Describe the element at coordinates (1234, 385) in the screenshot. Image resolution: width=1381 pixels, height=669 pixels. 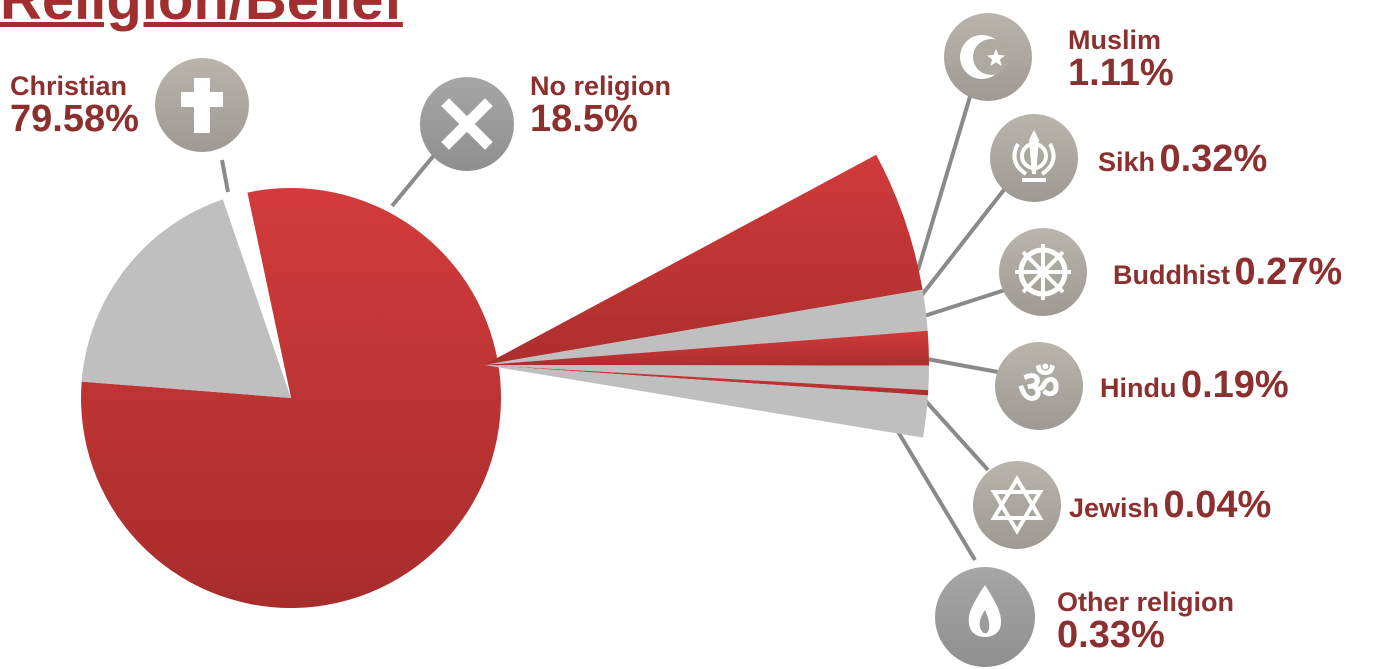
I see `hindu-value: 0.19%` at that location.